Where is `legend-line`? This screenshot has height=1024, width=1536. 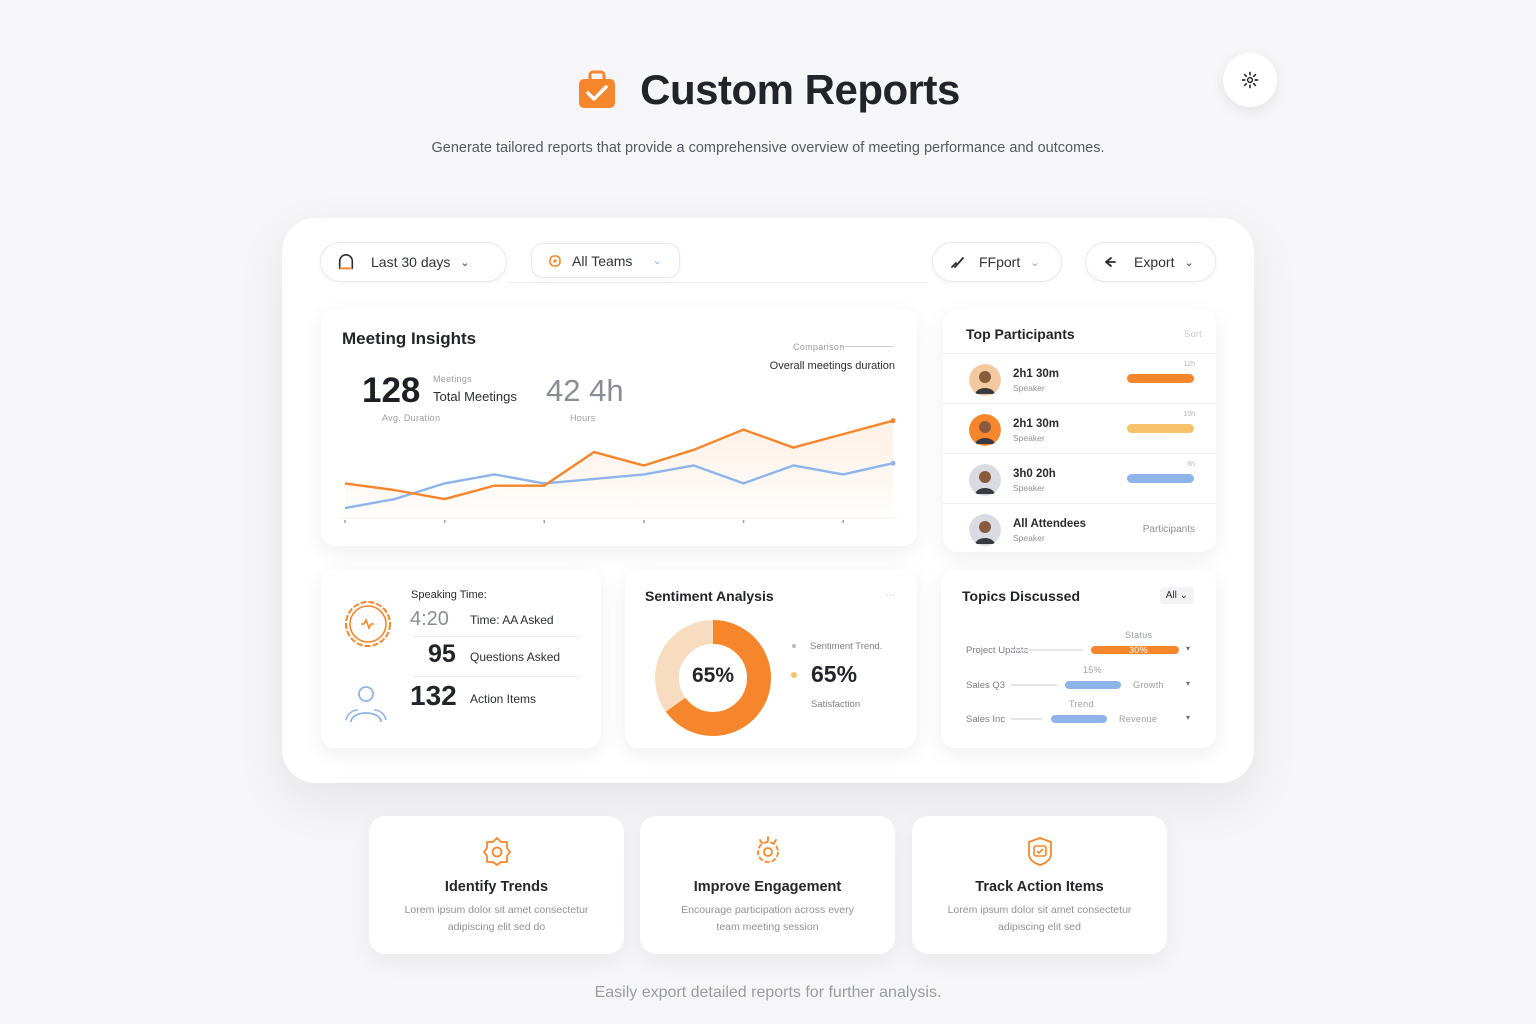
legend-line is located at coordinates (867, 346).